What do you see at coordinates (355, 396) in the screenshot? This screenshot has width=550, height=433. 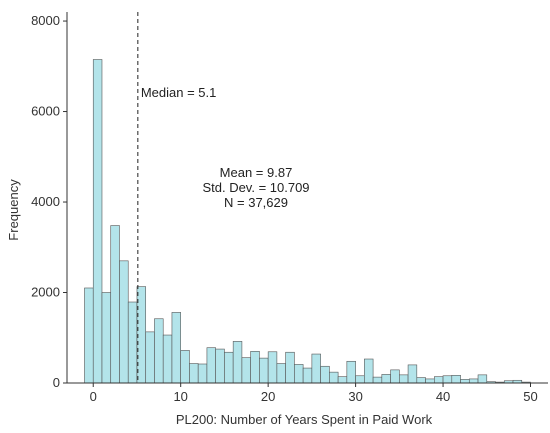 I see `x-tick-label: 30` at bounding box center [355, 396].